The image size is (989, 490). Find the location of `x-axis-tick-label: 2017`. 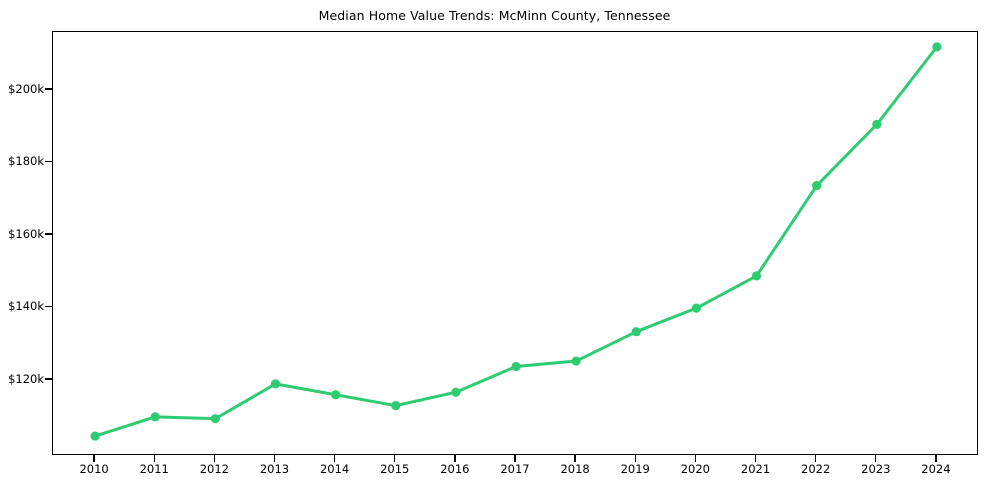

x-axis-tick-label: 2017 is located at coordinates (515, 469).